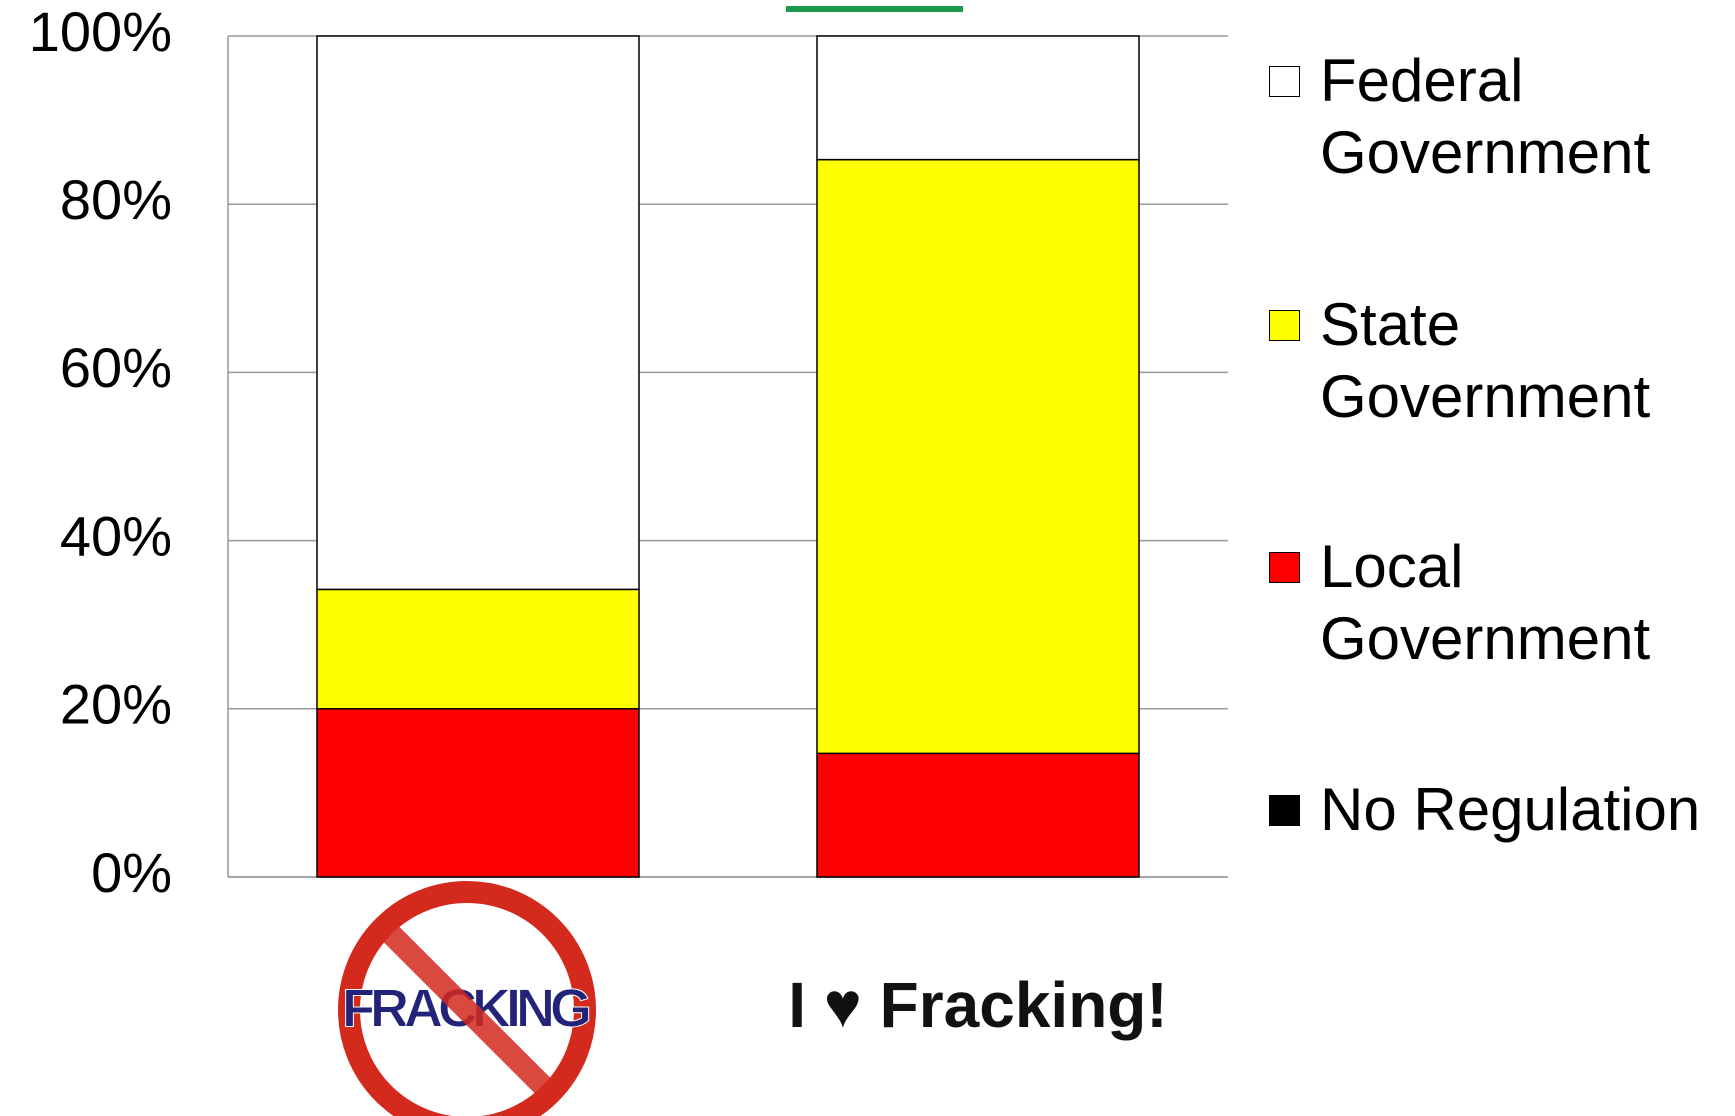 The width and height of the screenshot is (1735, 1116). I want to click on no-sign-slash, so click(467, 1010).